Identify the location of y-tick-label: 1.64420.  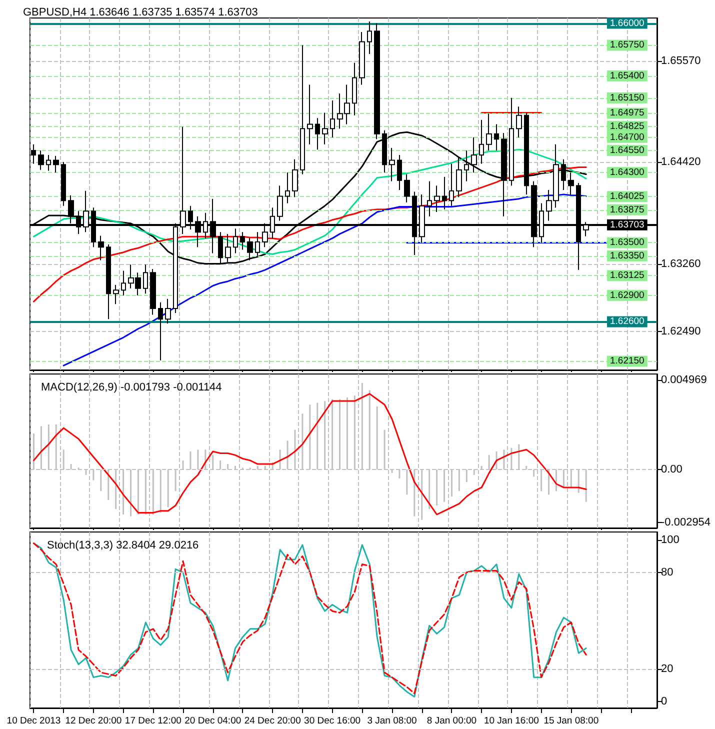
(681, 162).